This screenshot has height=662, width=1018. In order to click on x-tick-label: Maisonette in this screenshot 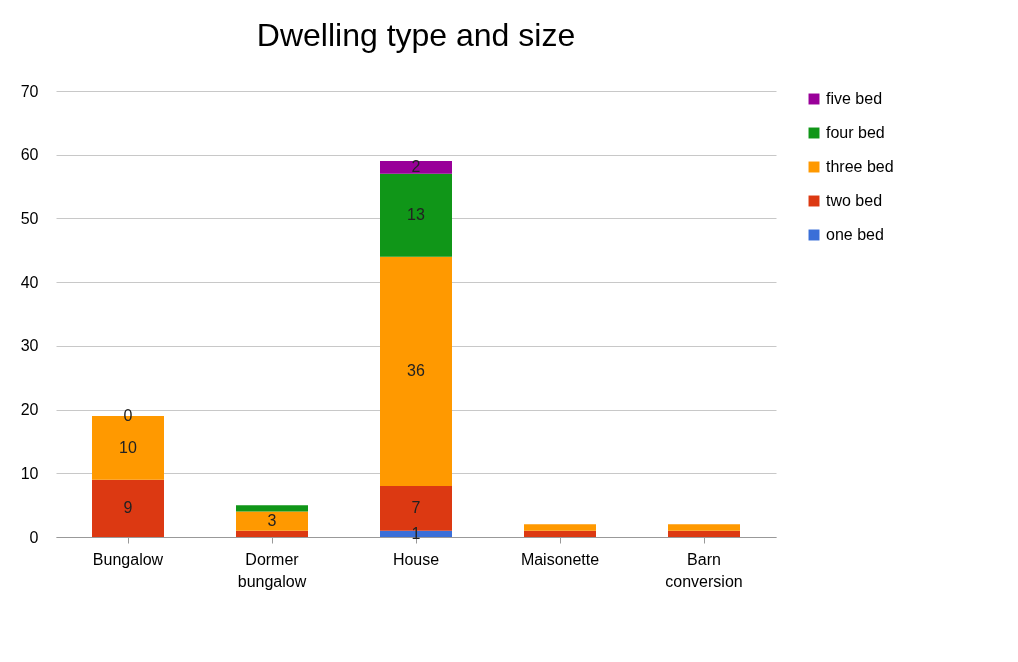, I will do `click(560, 559)`.